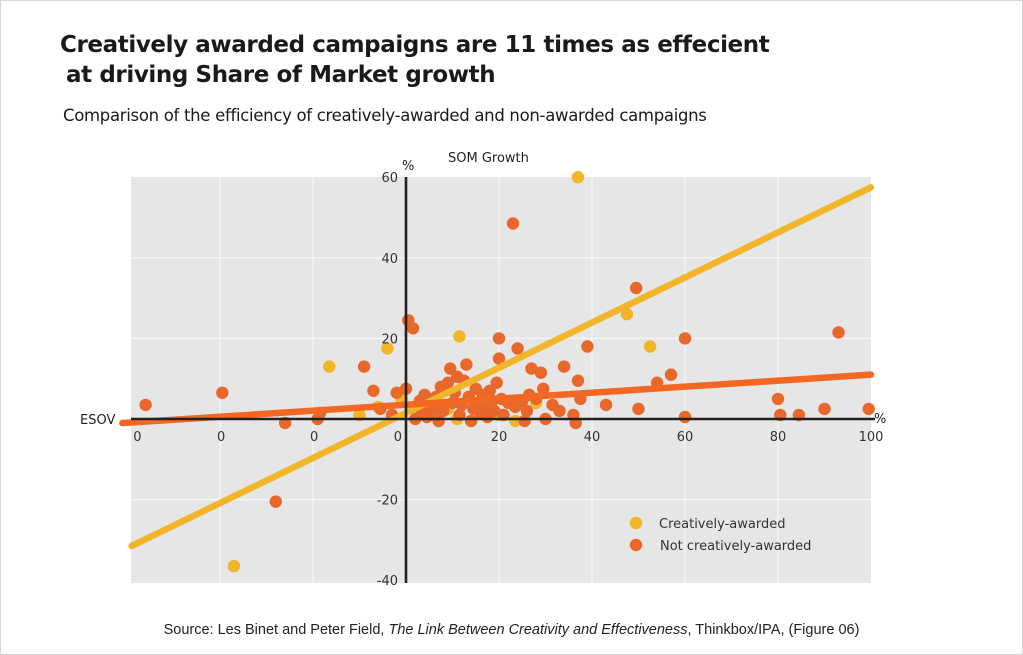 This screenshot has width=1023, height=655. Describe the element at coordinates (499, 437) in the screenshot. I see `x-tick-label: 20` at that location.